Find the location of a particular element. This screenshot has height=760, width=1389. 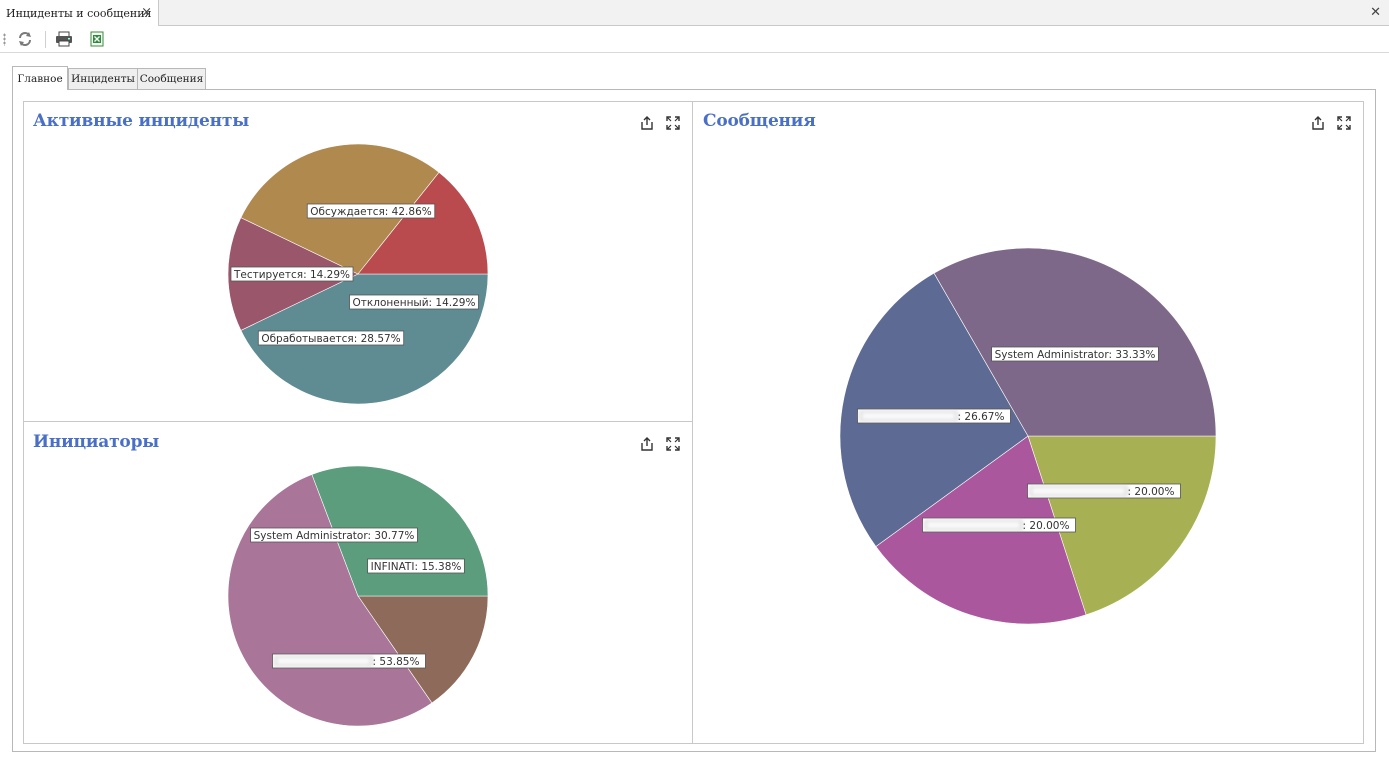

pie-slice-label: : 53.85% is located at coordinates (349, 661).